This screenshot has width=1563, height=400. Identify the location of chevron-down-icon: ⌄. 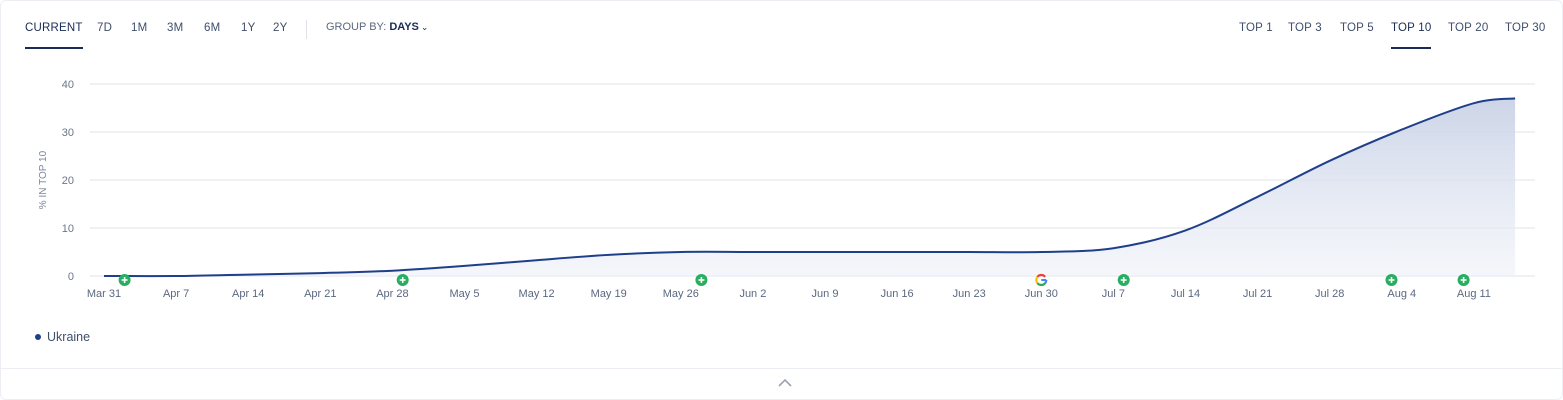
(424, 27).